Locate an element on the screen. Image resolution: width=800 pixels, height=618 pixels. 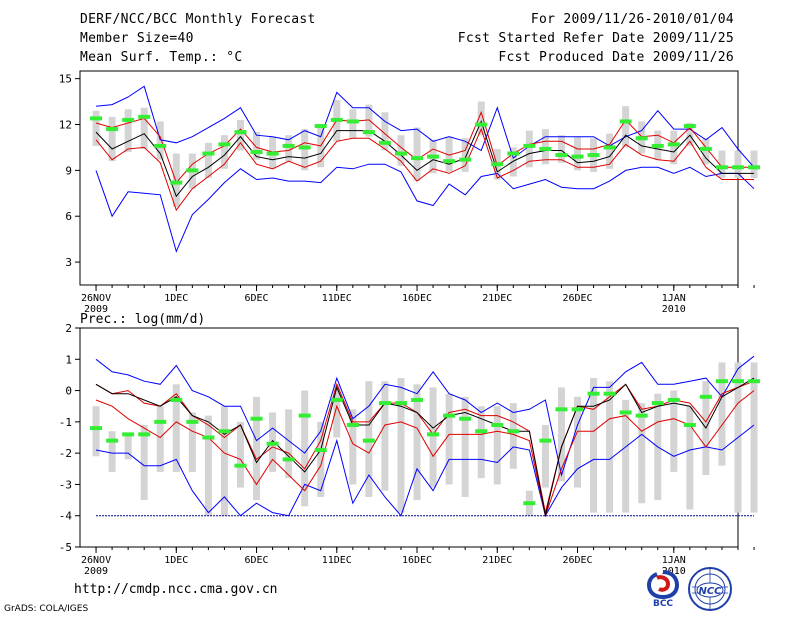
prec-y-tick-label: 0 is located at coordinates (68, 391).